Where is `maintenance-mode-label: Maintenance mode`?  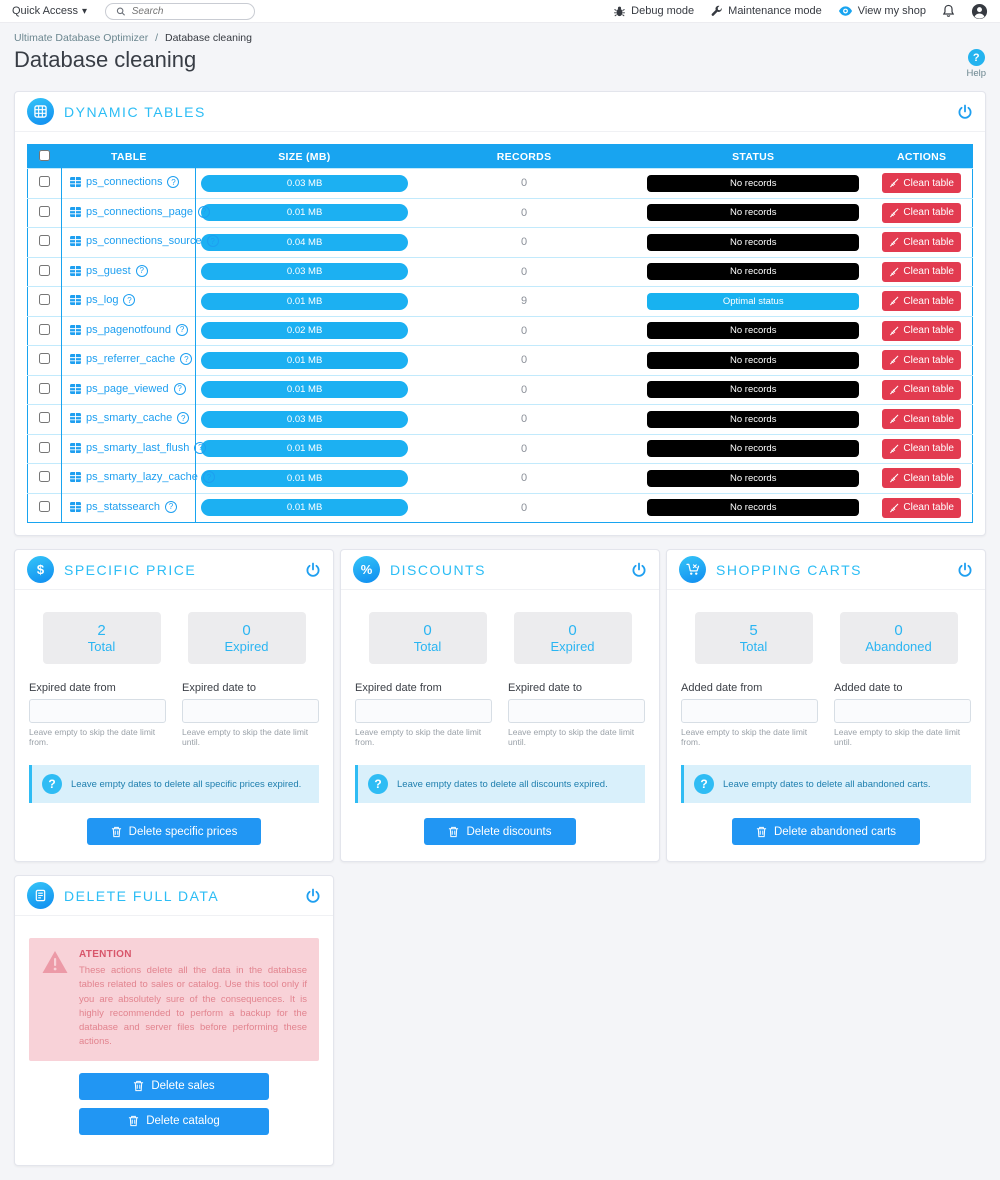 maintenance-mode-label: Maintenance mode is located at coordinates (775, 11).